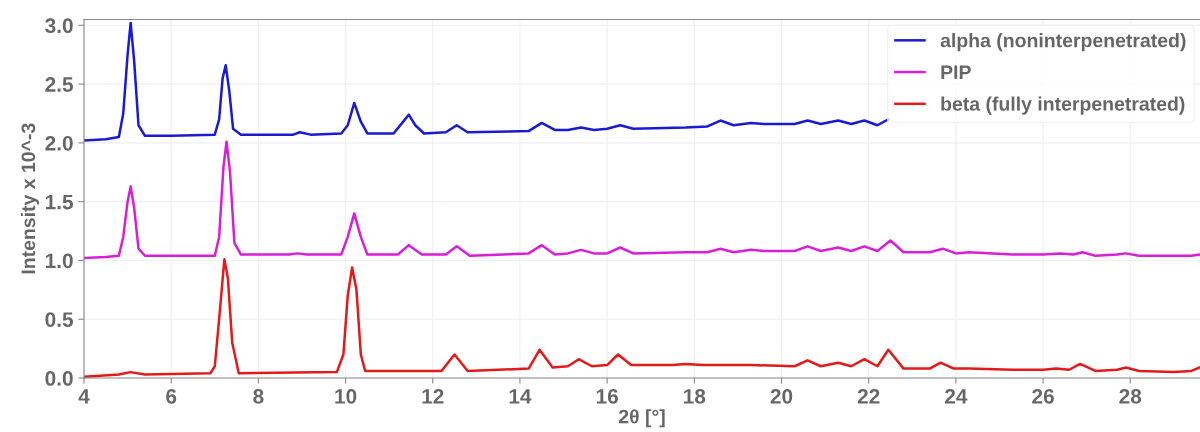 This screenshot has height=432, width=1200. I want to click on x-tick-label: 6, so click(171, 396).